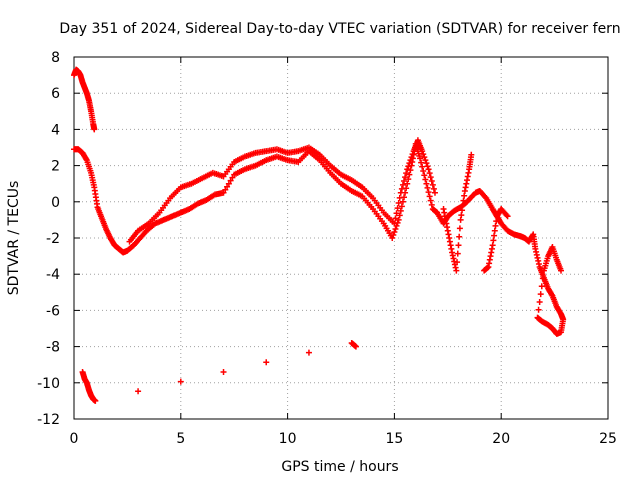  What do you see at coordinates (53, 239) in the screenshot?
I see `y-tick-label: -2` at bounding box center [53, 239].